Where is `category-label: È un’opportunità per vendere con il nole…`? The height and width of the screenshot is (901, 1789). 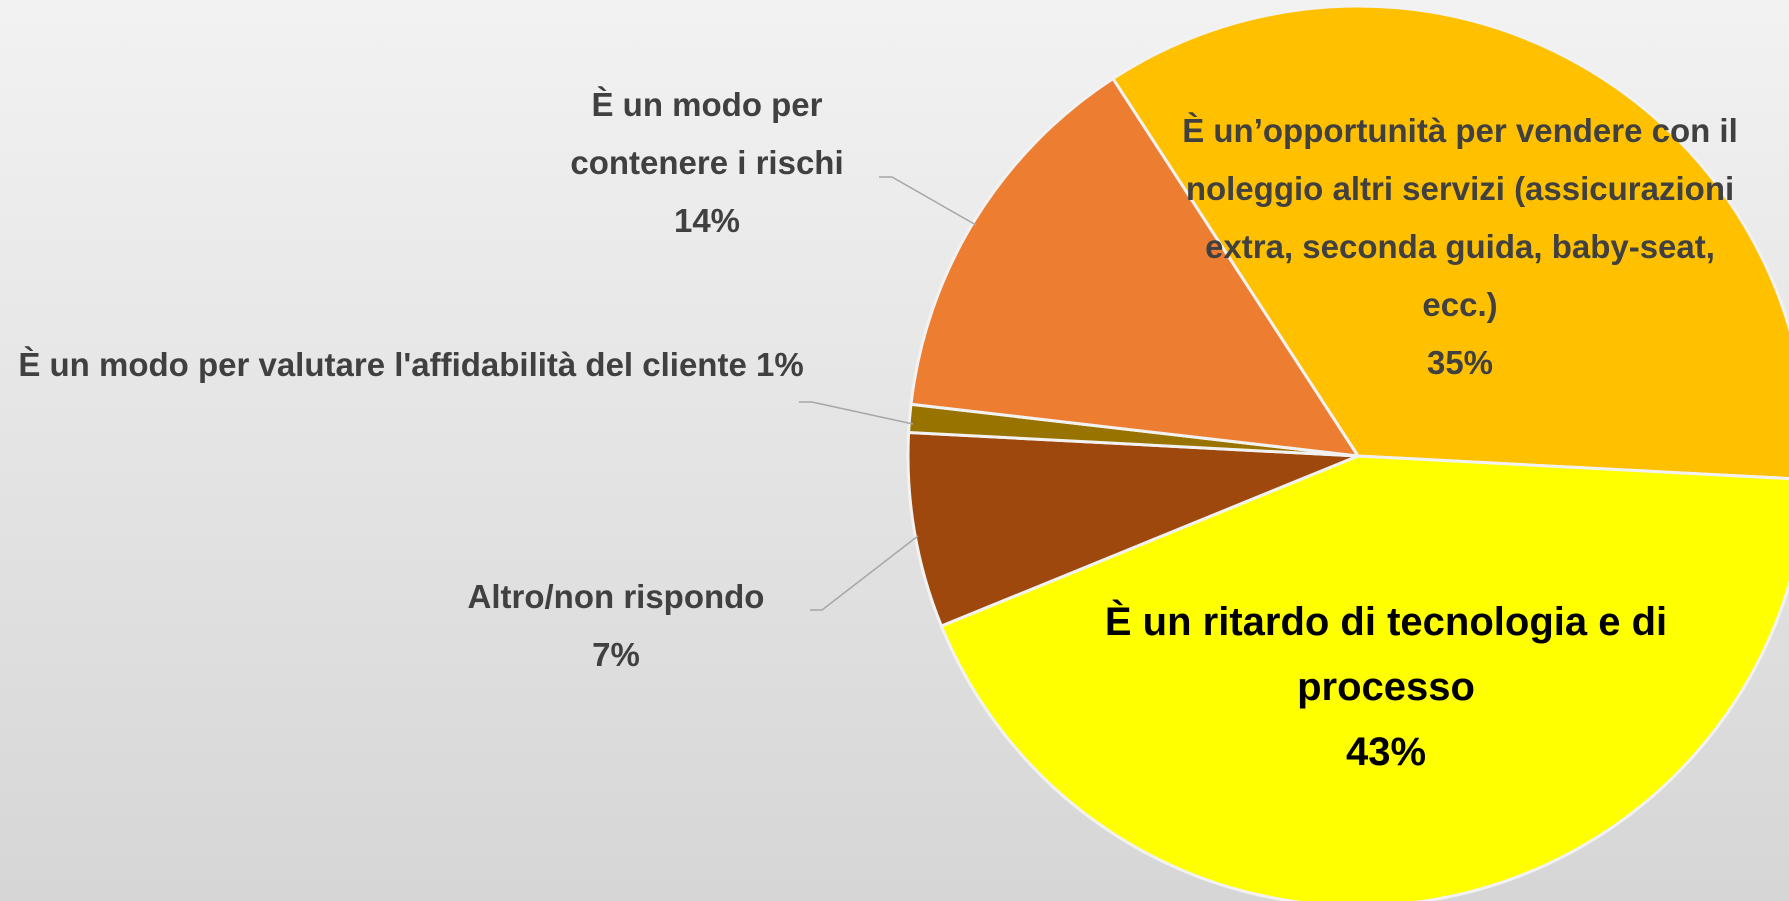 category-label: È un’opportunità per vendere con il nole… is located at coordinates (1460, 217).